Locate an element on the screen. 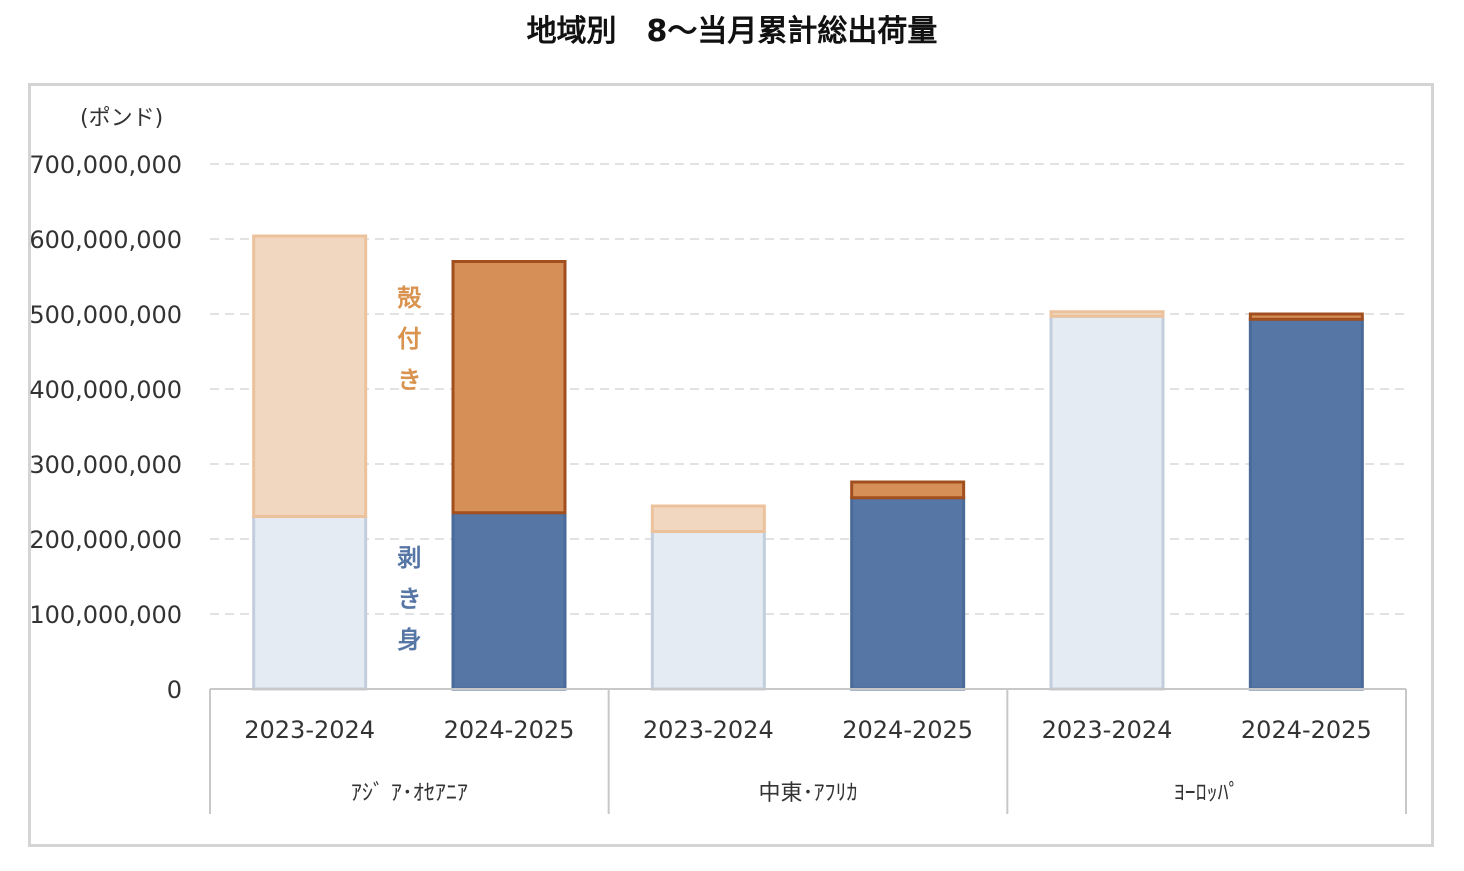  y-tick-label: 200,000,000 is located at coordinates (105, 540).